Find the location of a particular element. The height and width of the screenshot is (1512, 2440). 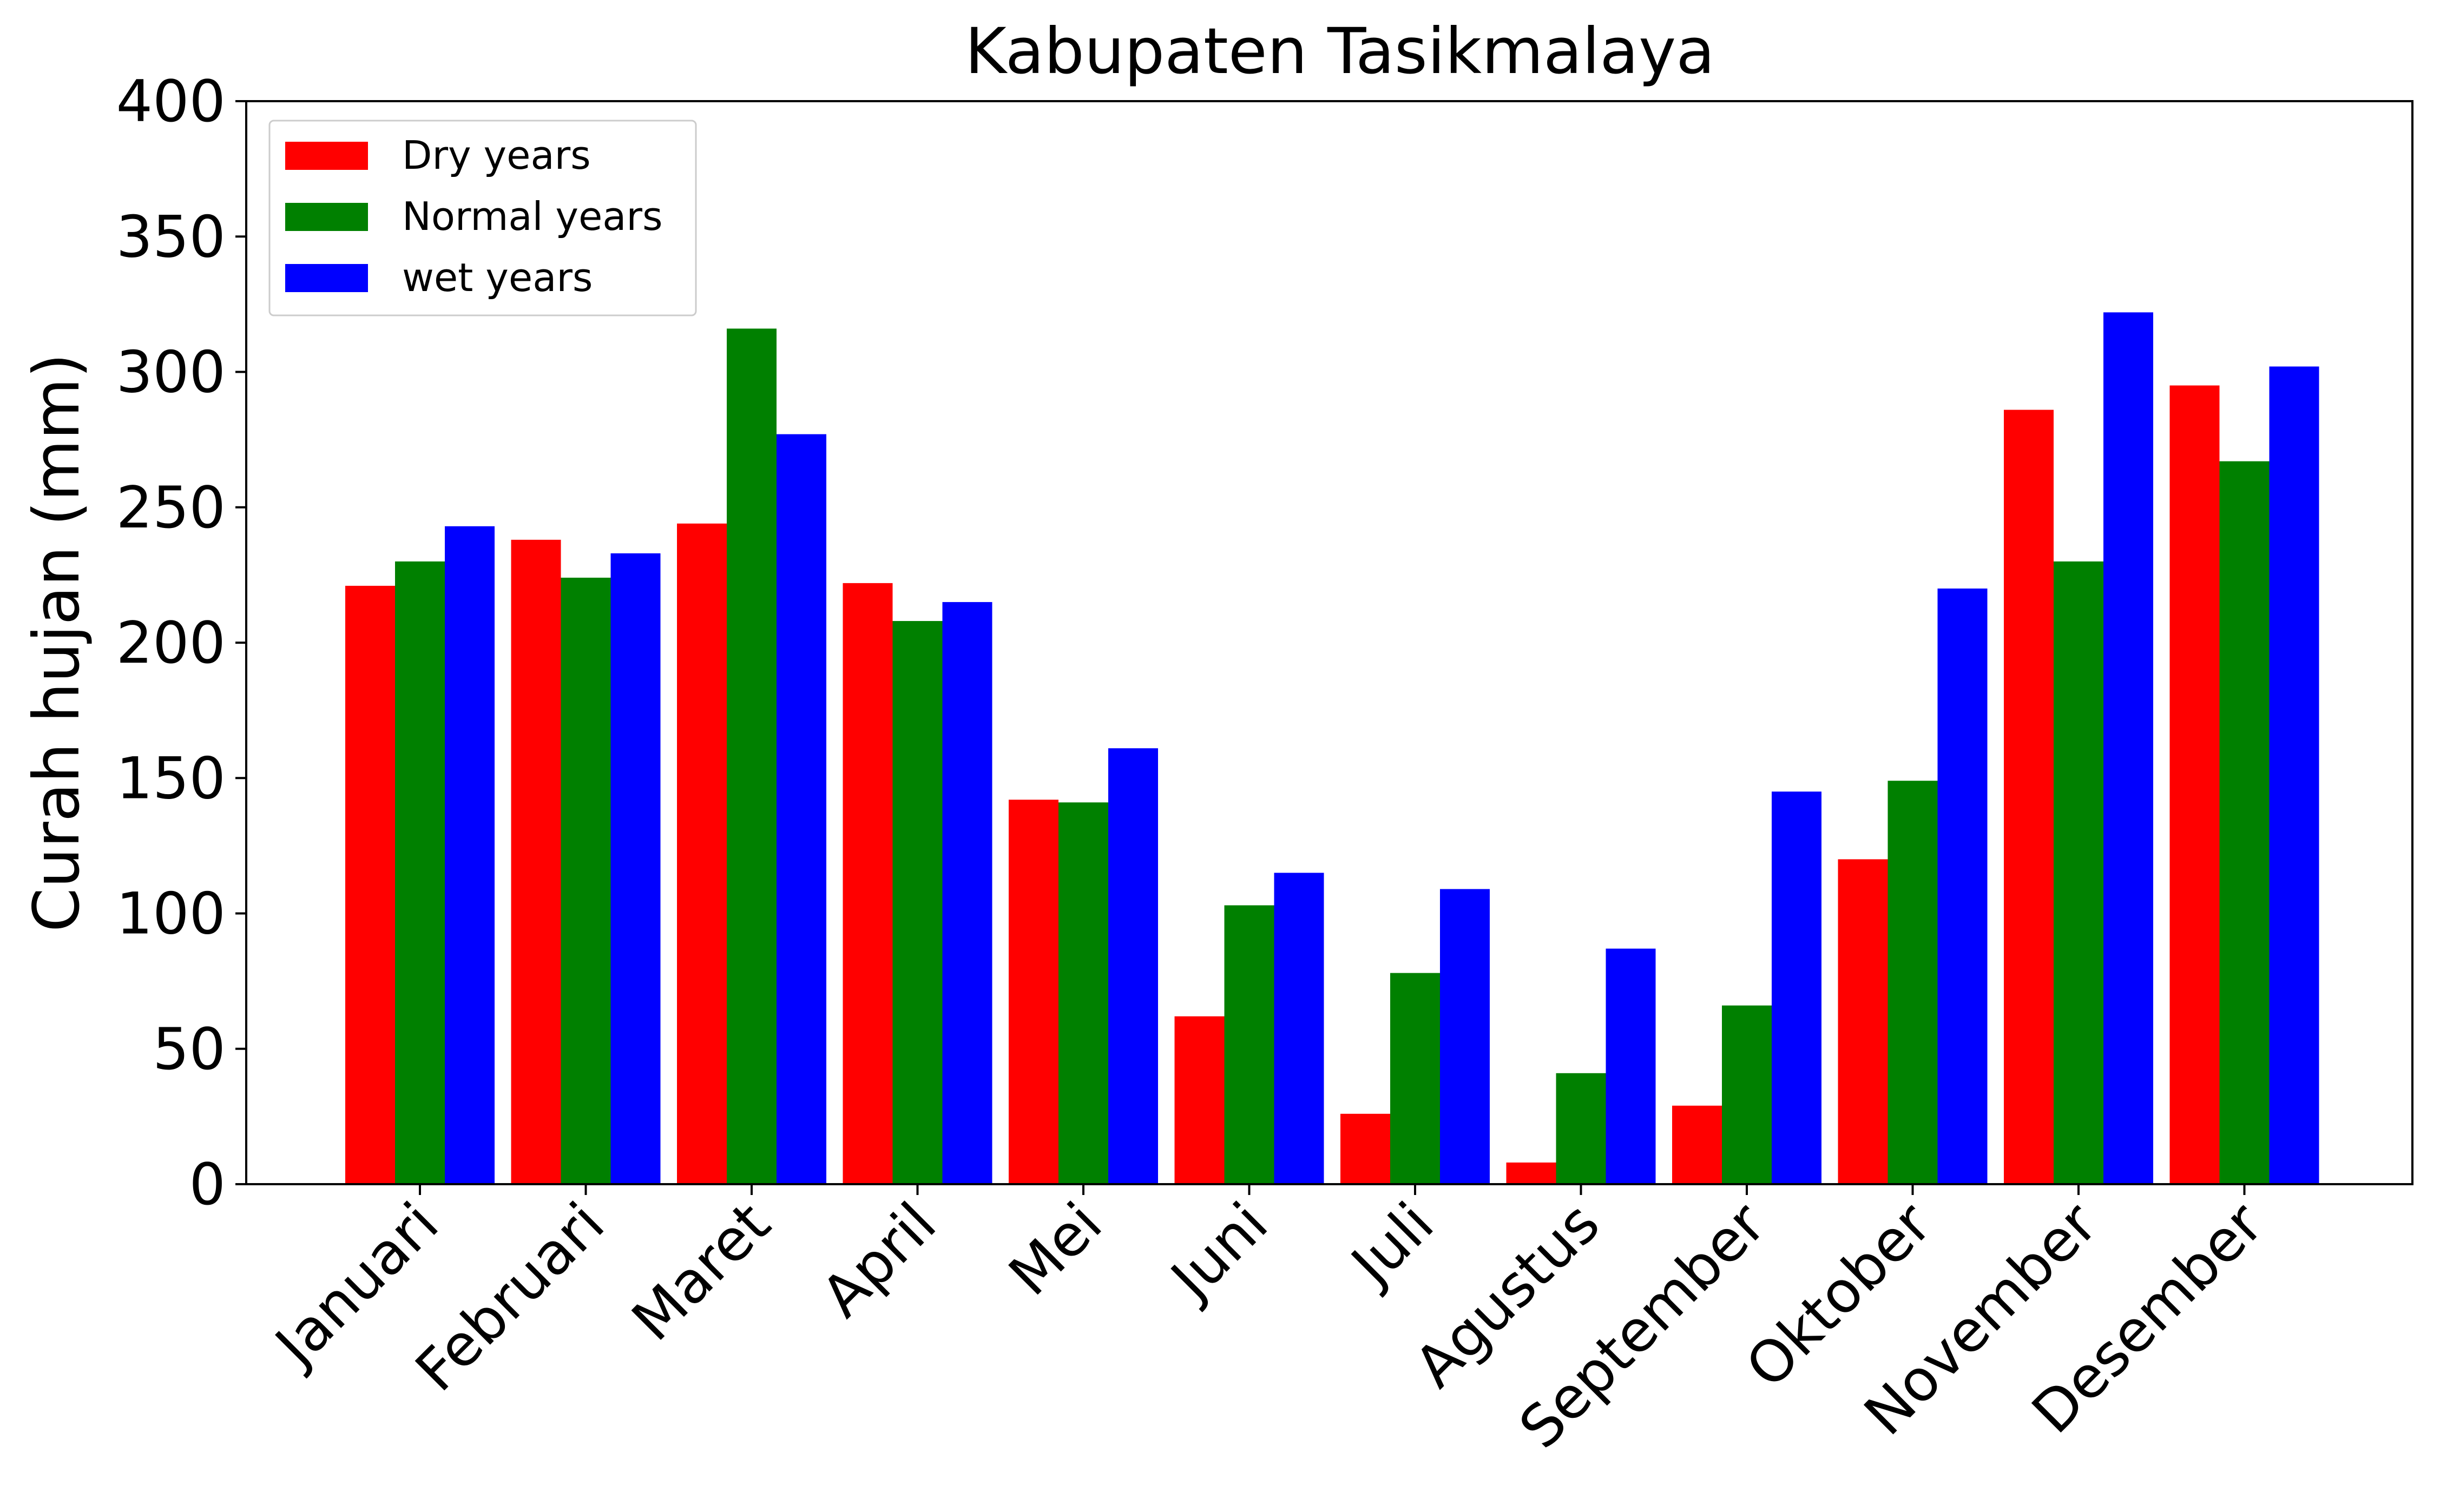

bar-normal-years-april is located at coordinates (917, 902).